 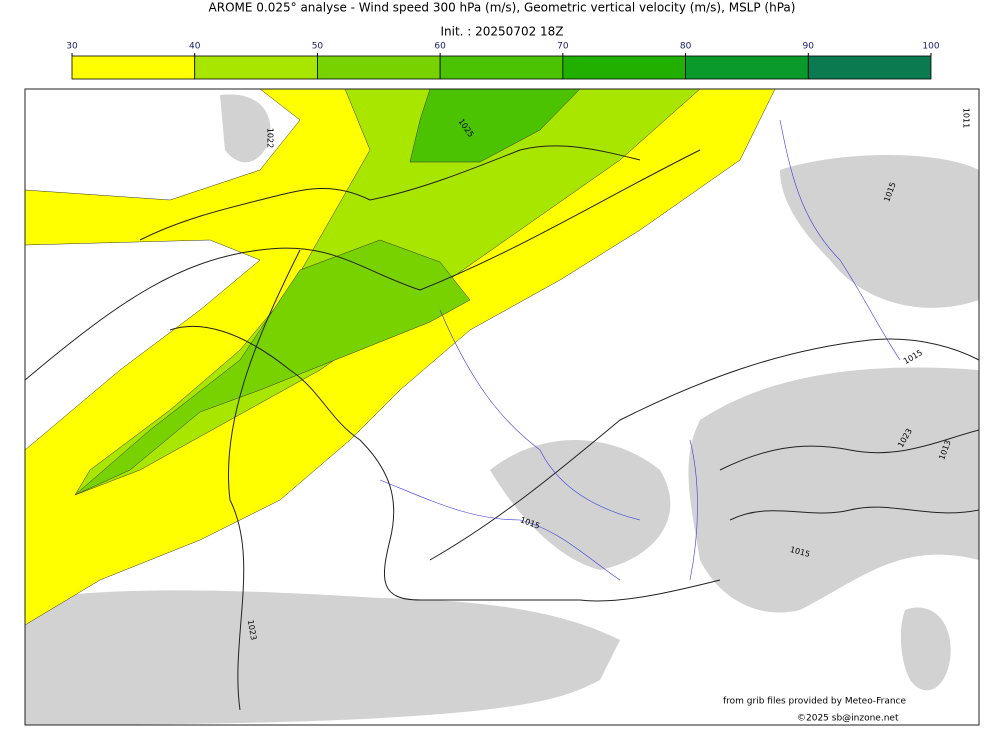 I want to click on colorbar-tick-label: 90, so click(x=809, y=47).